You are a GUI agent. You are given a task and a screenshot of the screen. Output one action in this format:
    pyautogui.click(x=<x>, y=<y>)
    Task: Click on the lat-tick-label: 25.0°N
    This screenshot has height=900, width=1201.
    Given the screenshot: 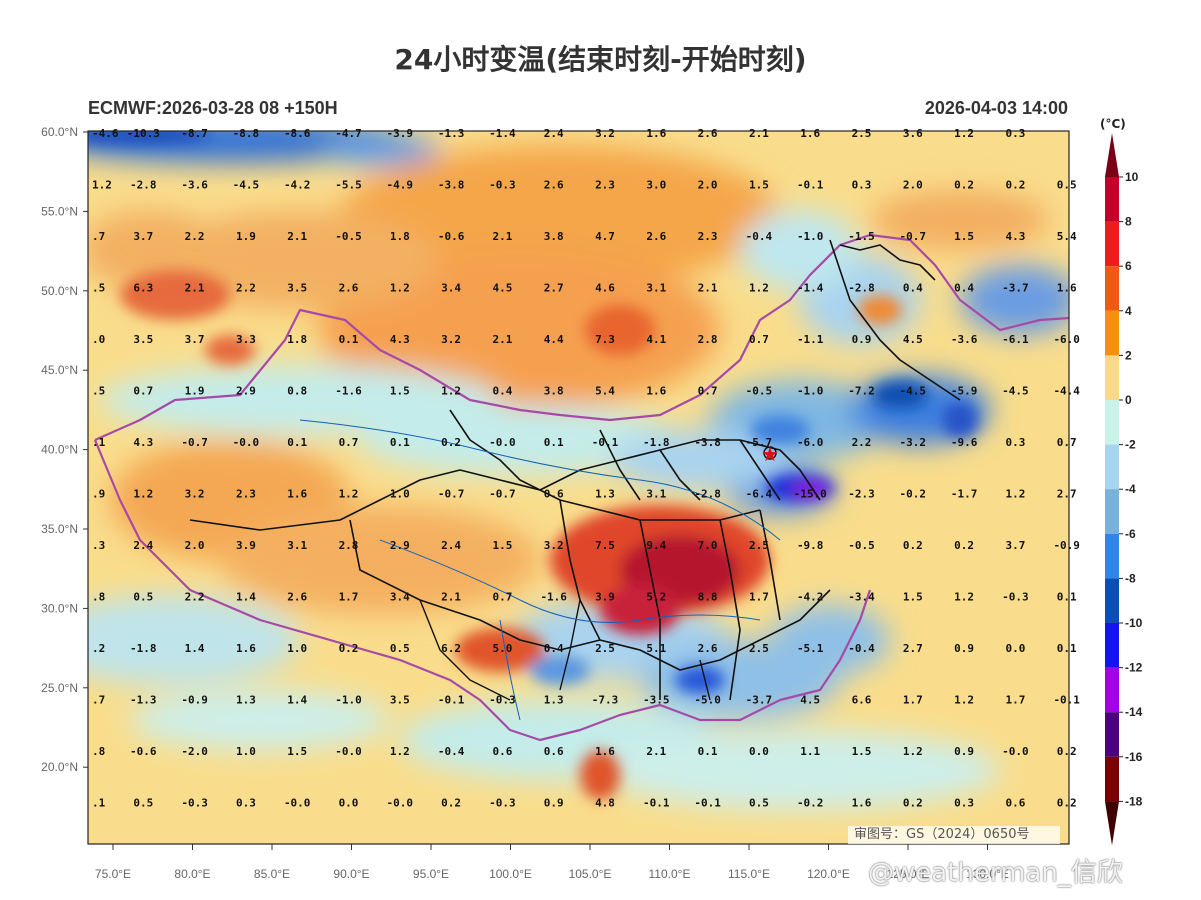 What is the action you would take?
    pyautogui.click(x=59, y=688)
    